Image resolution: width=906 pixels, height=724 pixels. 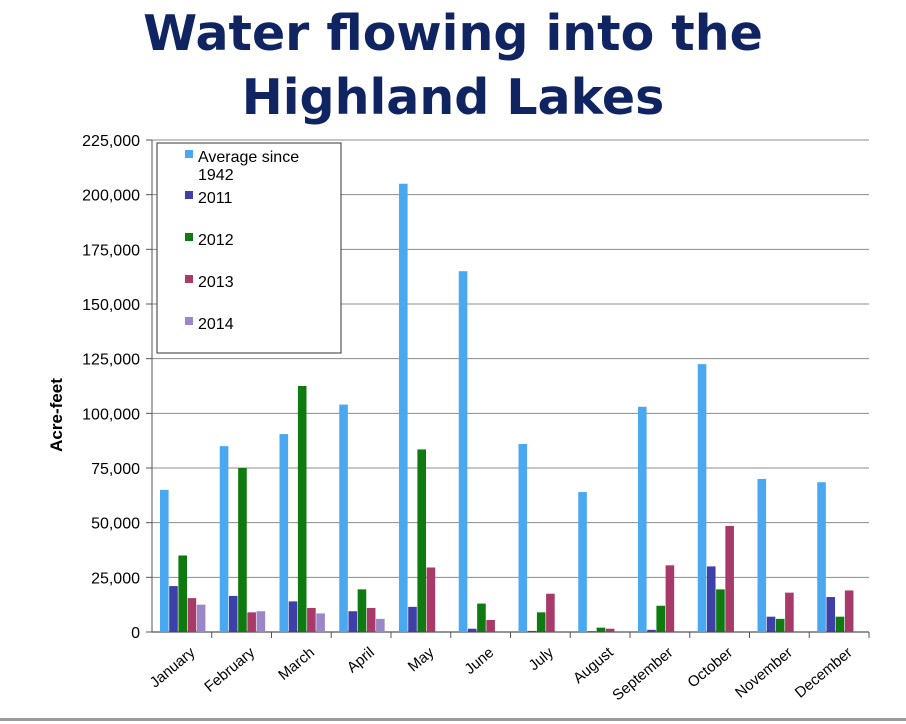 What do you see at coordinates (56, 415) in the screenshot?
I see `y-axis-label: Acre-feet` at bounding box center [56, 415].